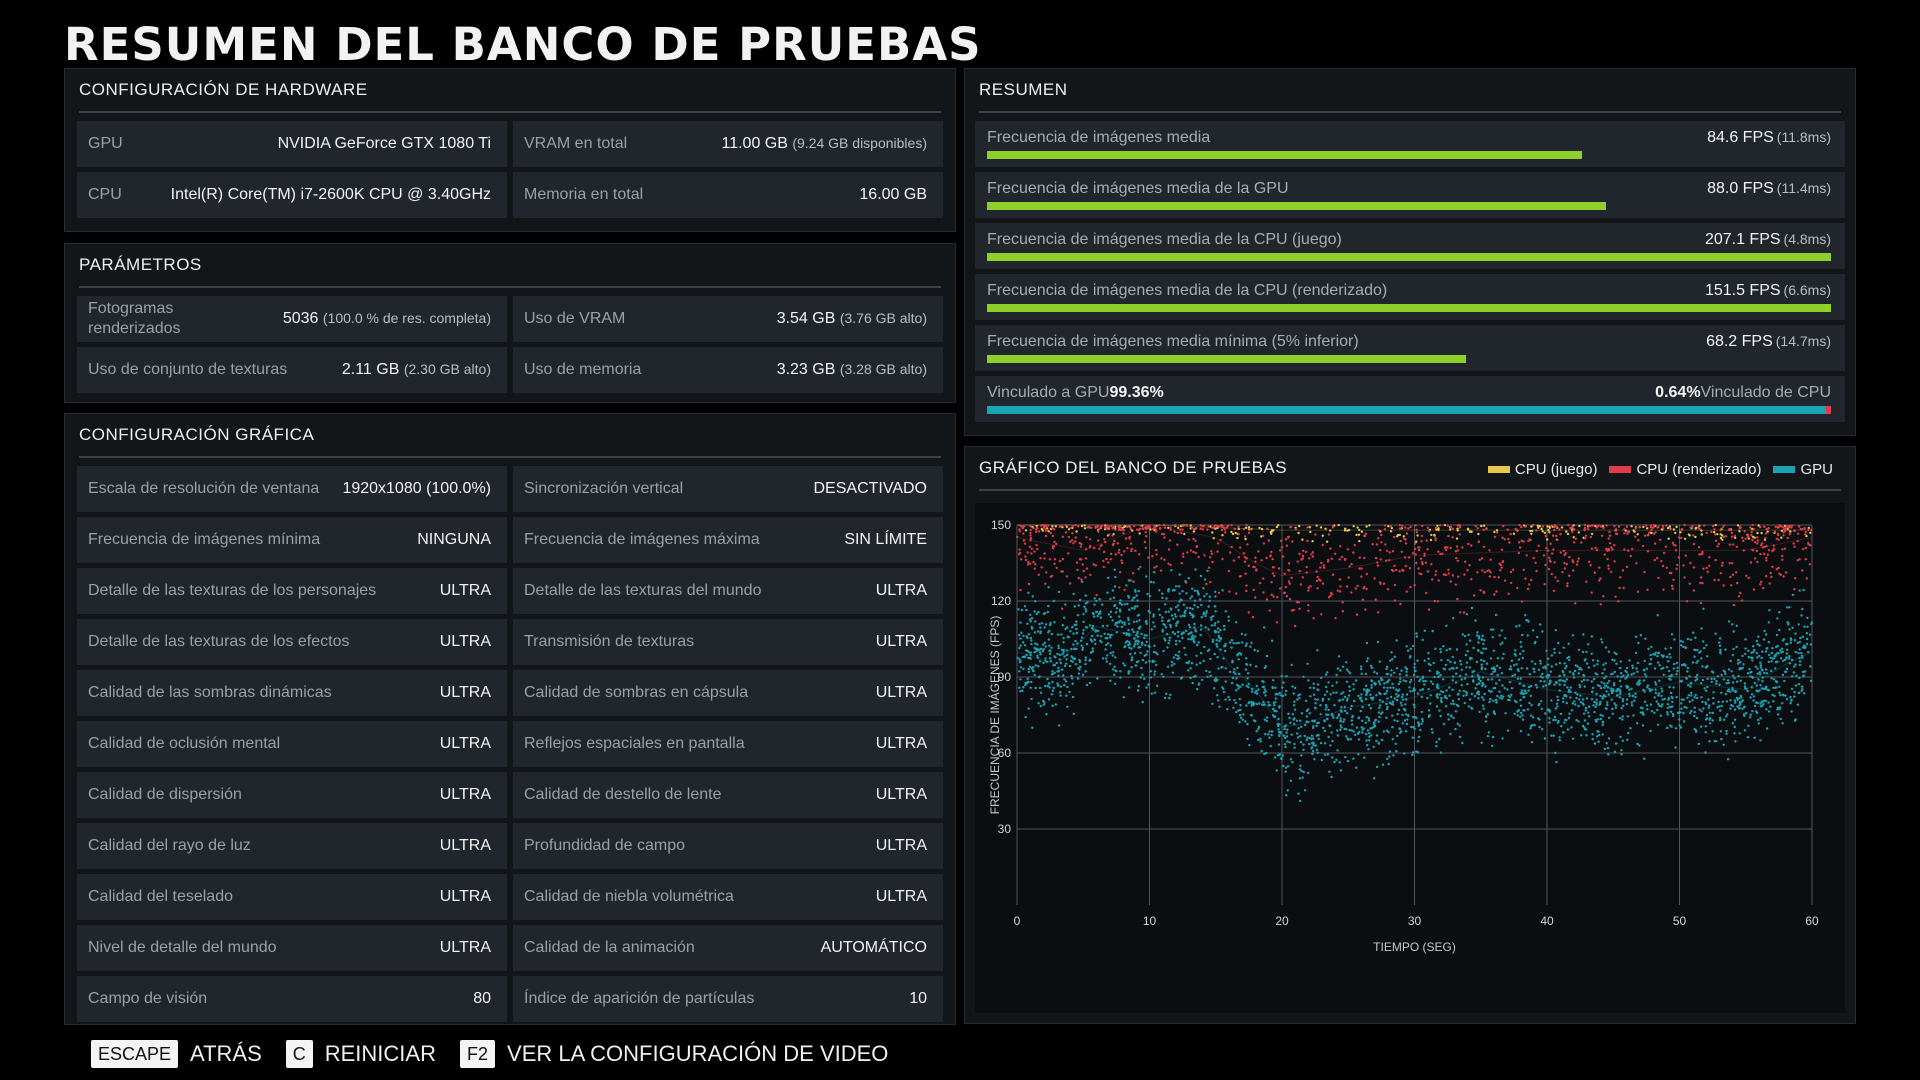  What do you see at coordinates (387, 319) in the screenshot?
I see `value-wrap: 5036 (100.0 % de res. completa)` at bounding box center [387, 319].